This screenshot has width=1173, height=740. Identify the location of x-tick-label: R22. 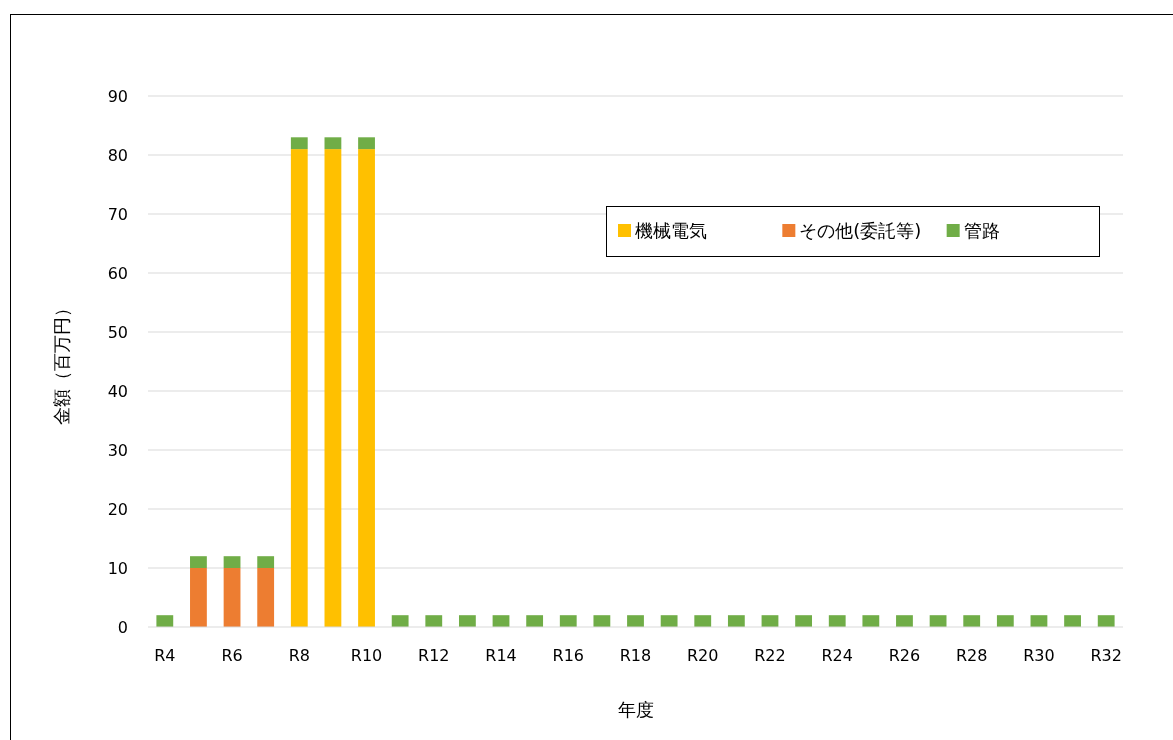
(770, 655).